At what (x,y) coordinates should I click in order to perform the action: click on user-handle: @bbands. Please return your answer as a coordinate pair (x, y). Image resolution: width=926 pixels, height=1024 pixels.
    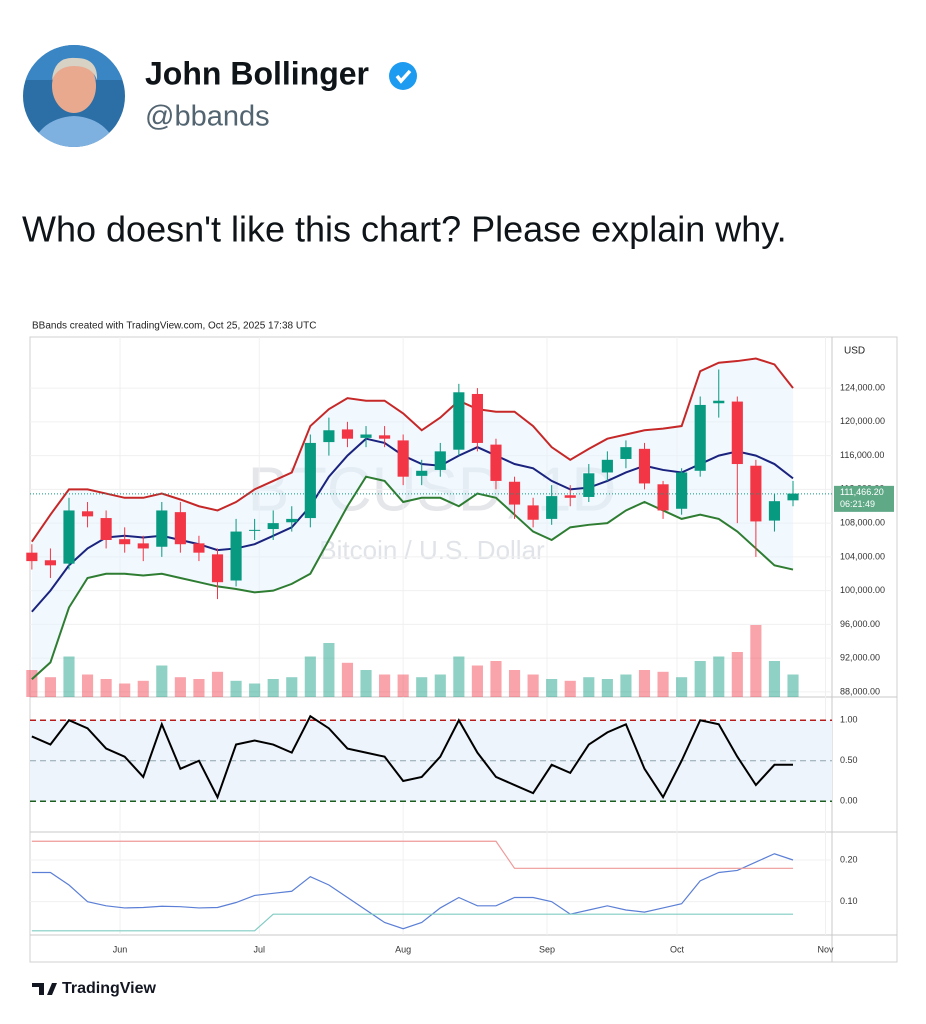
    Looking at the image, I should click on (207, 117).